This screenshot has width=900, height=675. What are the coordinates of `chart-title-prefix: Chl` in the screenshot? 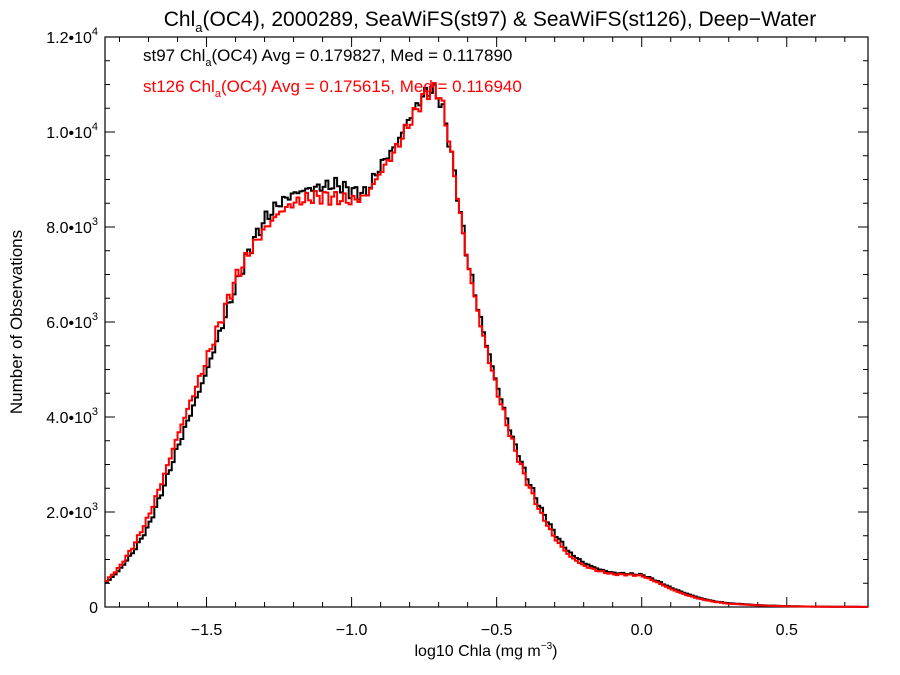 It's located at (180, 19).